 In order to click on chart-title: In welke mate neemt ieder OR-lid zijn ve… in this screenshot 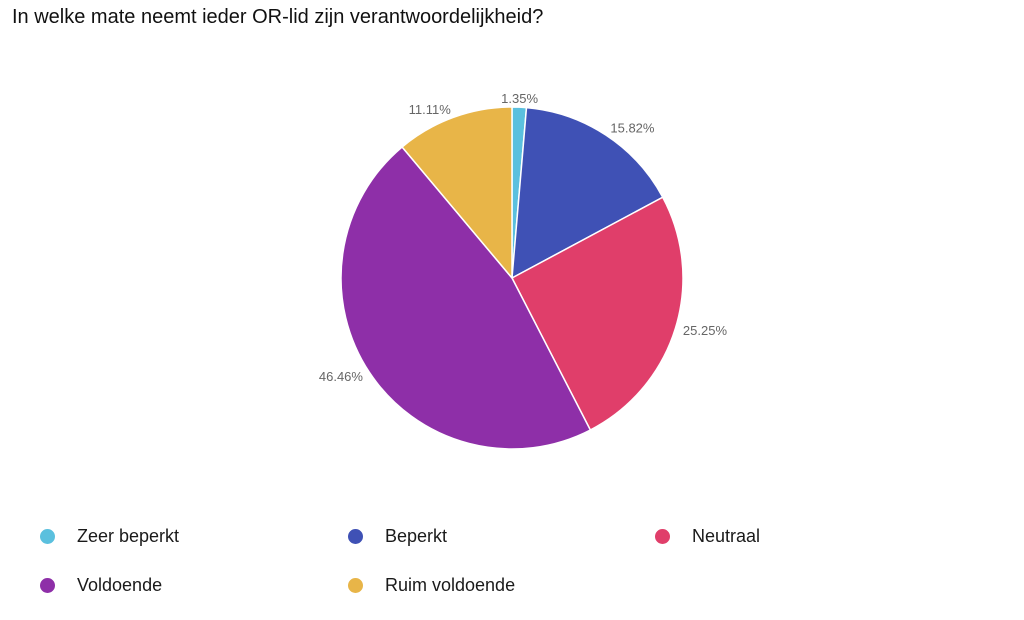, I will do `click(278, 17)`.